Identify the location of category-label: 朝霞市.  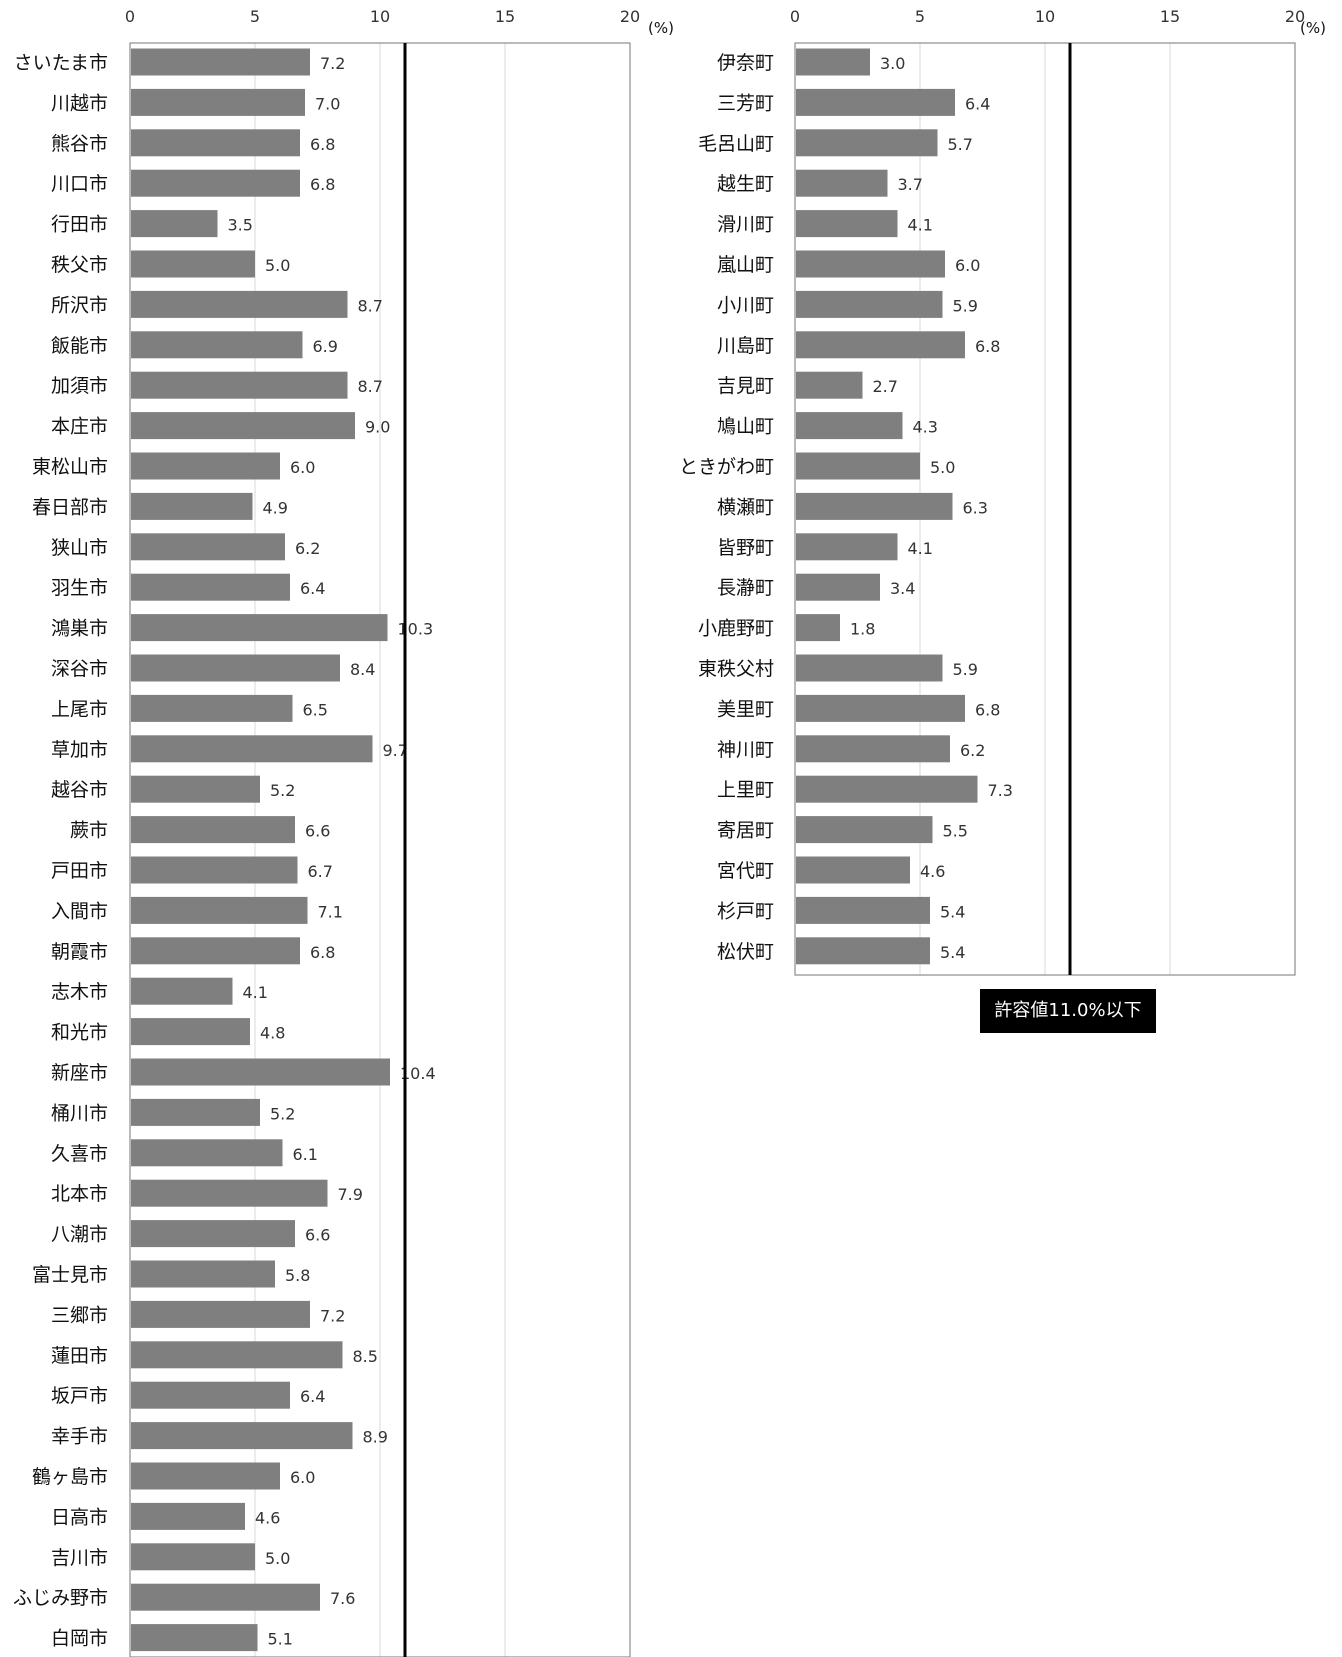
(79, 952).